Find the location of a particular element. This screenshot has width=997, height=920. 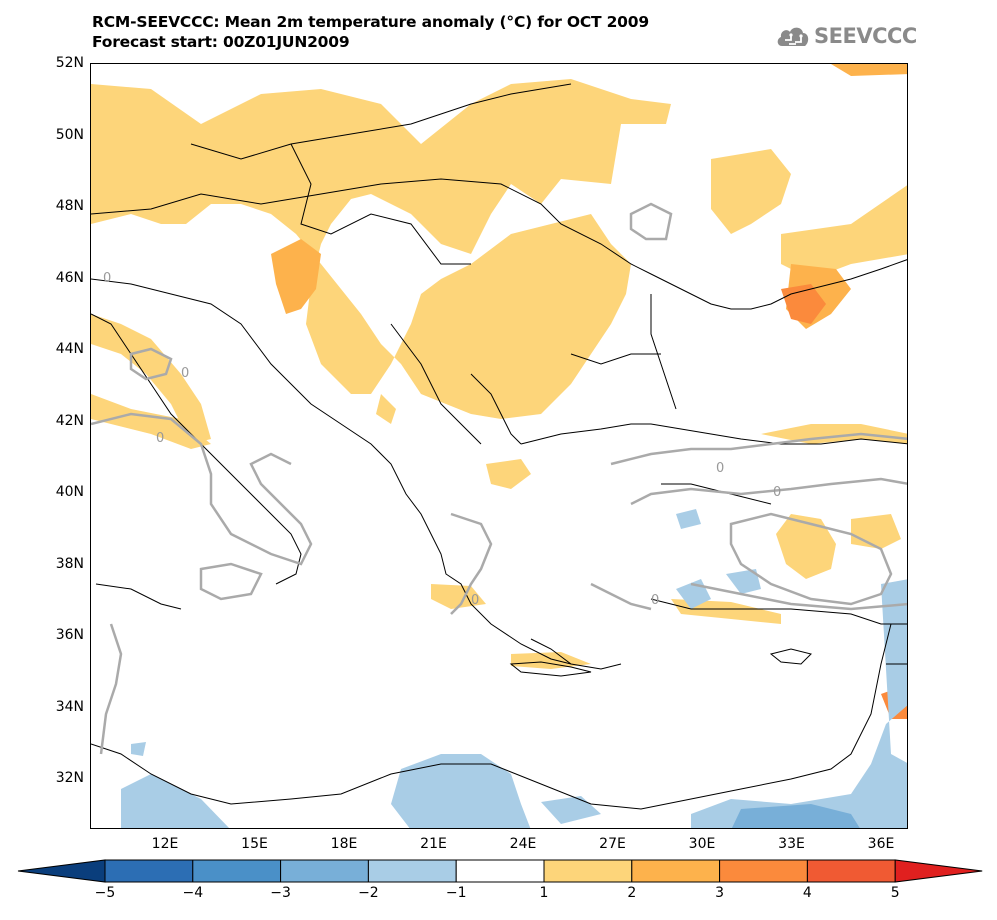

colorbar-tick-label: 2 is located at coordinates (632, 893).